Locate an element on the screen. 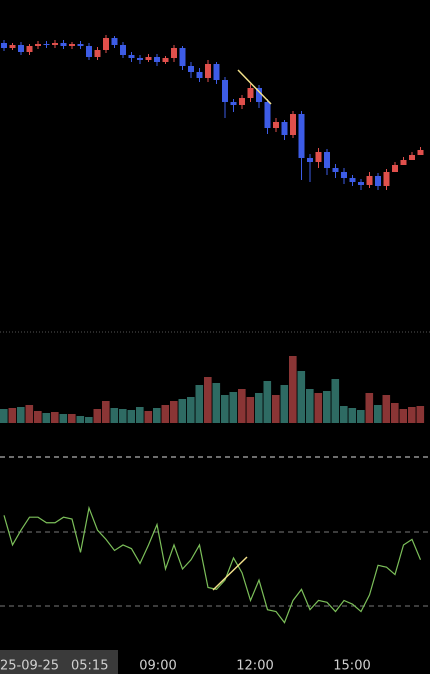 The image size is (430, 674). crosshair-date: 25-09-25 is located at coordinates (29, 666).